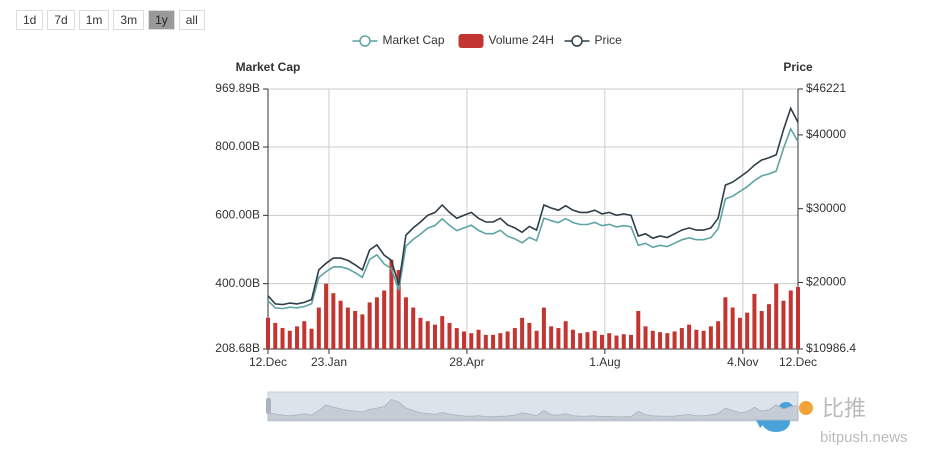  I want to click on legend-item: Volume 24H, so click(506, 40).